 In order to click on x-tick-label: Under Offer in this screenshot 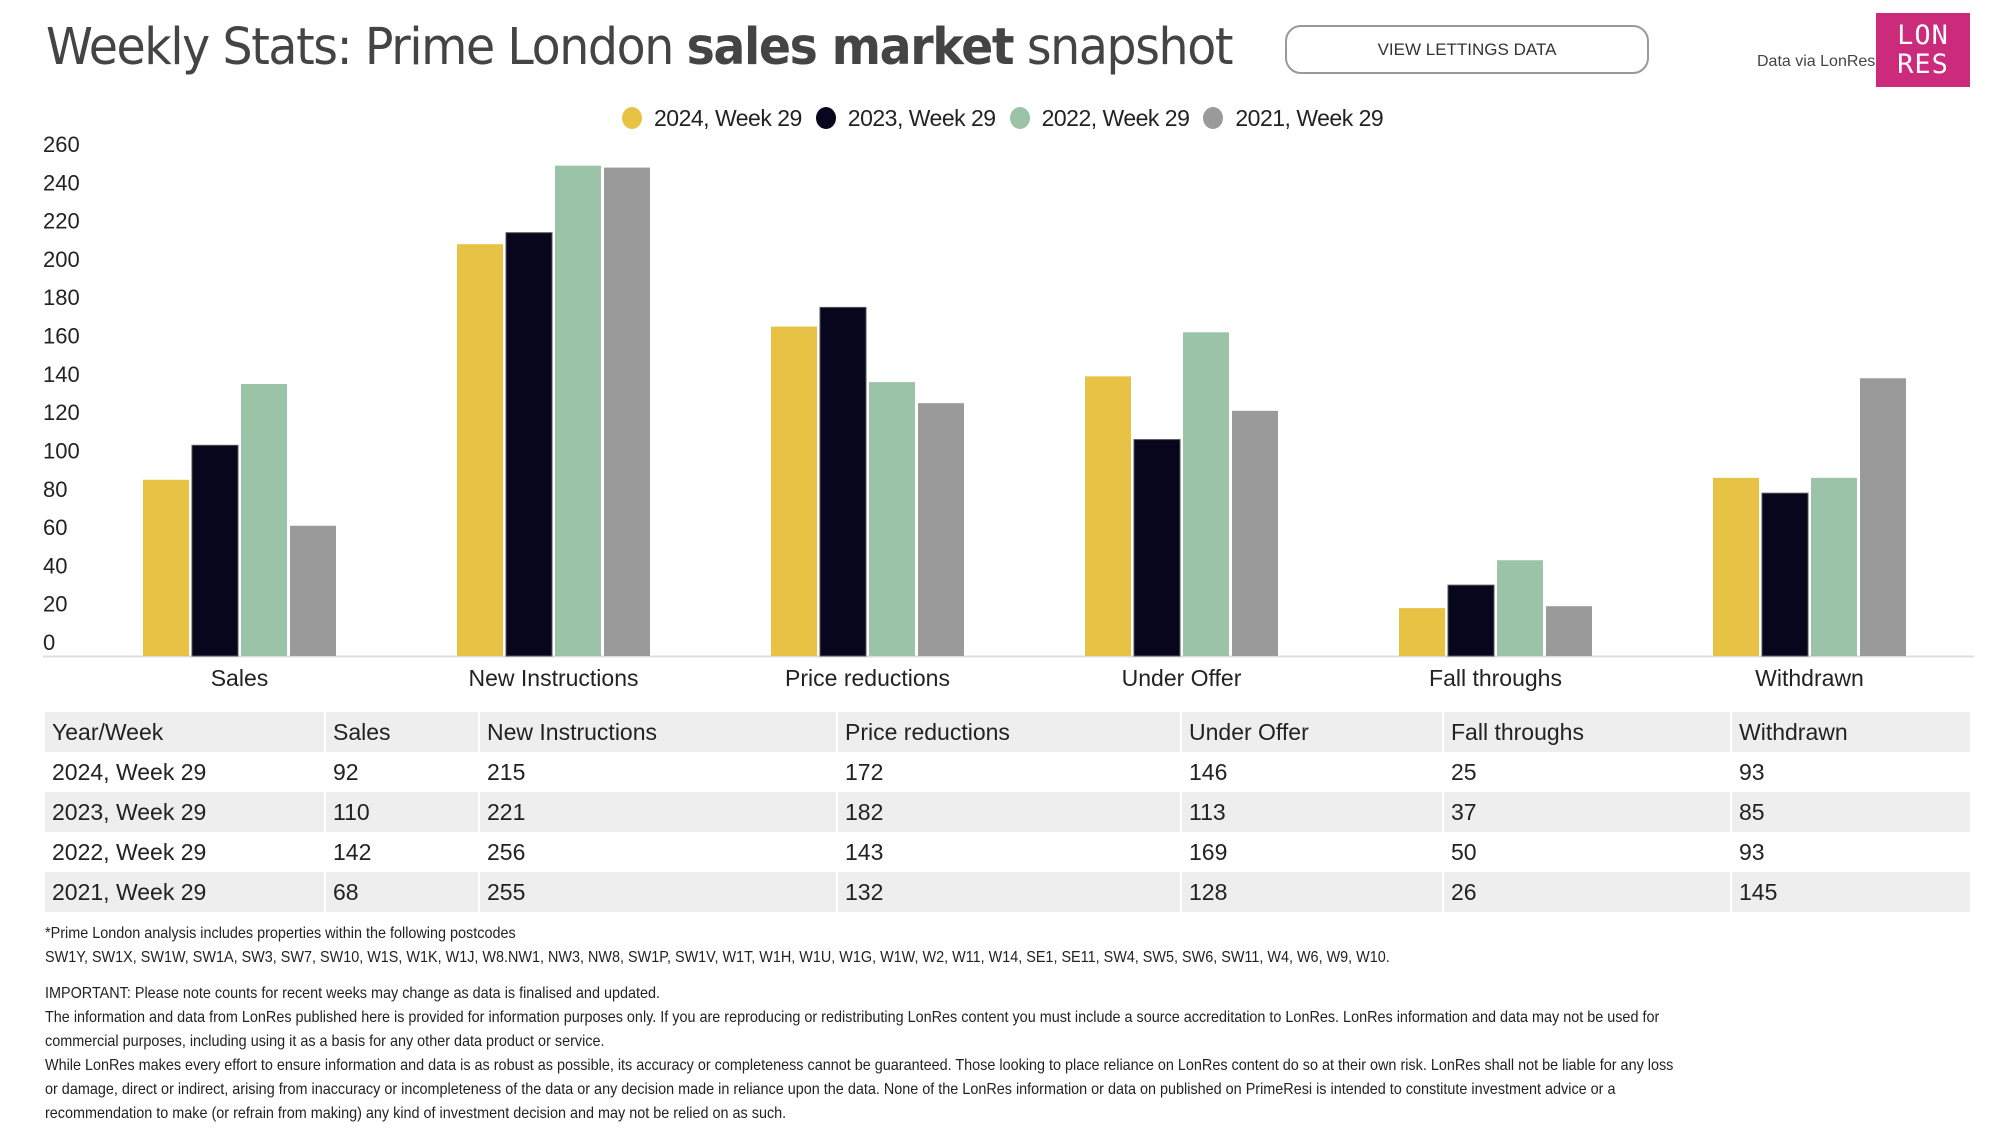, I will do `click(1182, 678)`.